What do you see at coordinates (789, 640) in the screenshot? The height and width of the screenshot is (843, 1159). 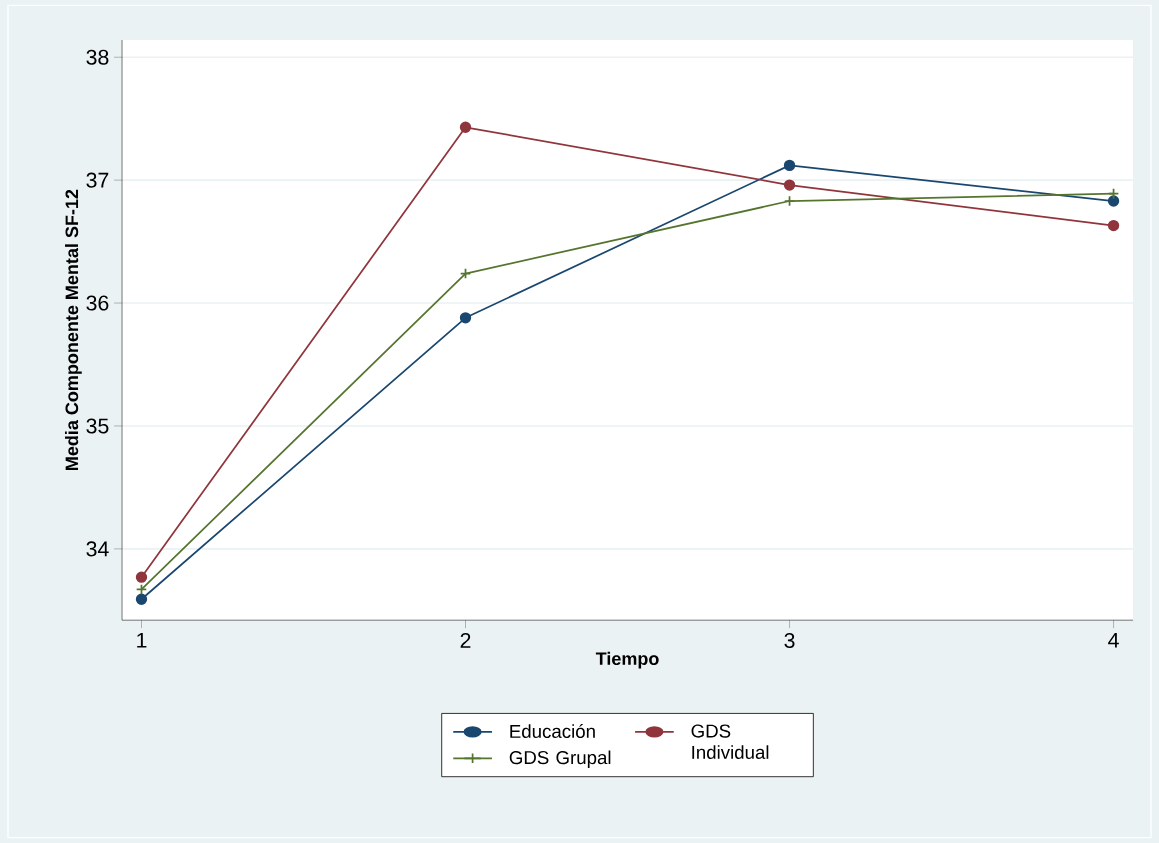 I see `x-tick-label: 3` at bounding box center [789, 640].